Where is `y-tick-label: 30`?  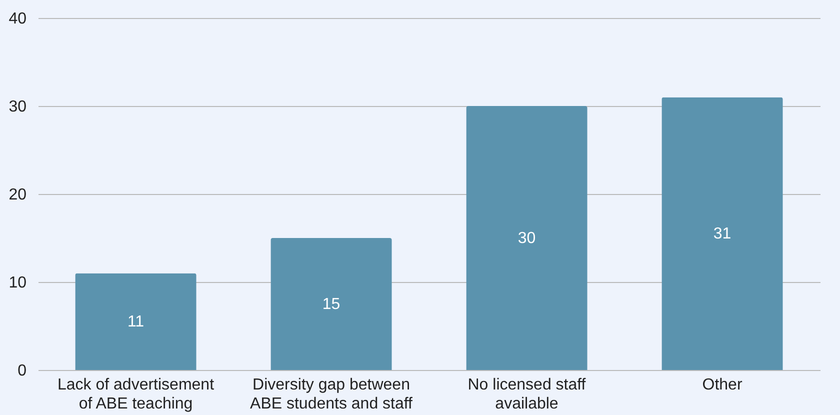 y-tick-label: 30 is located at coordinates (17, 107).